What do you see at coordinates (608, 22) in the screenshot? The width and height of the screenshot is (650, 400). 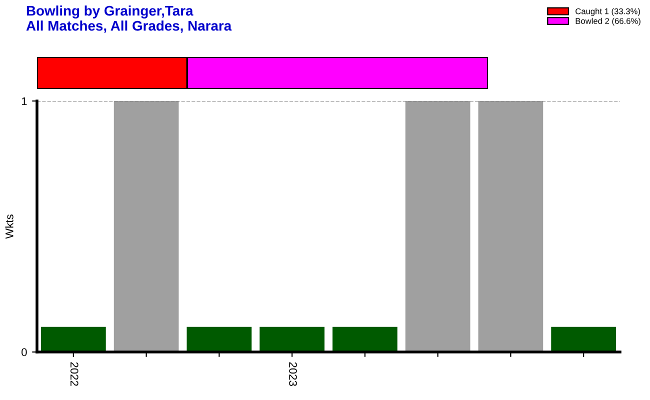 I see `legend-label: Bowled 2 (66.6%)` at bounding box center [608, 22].